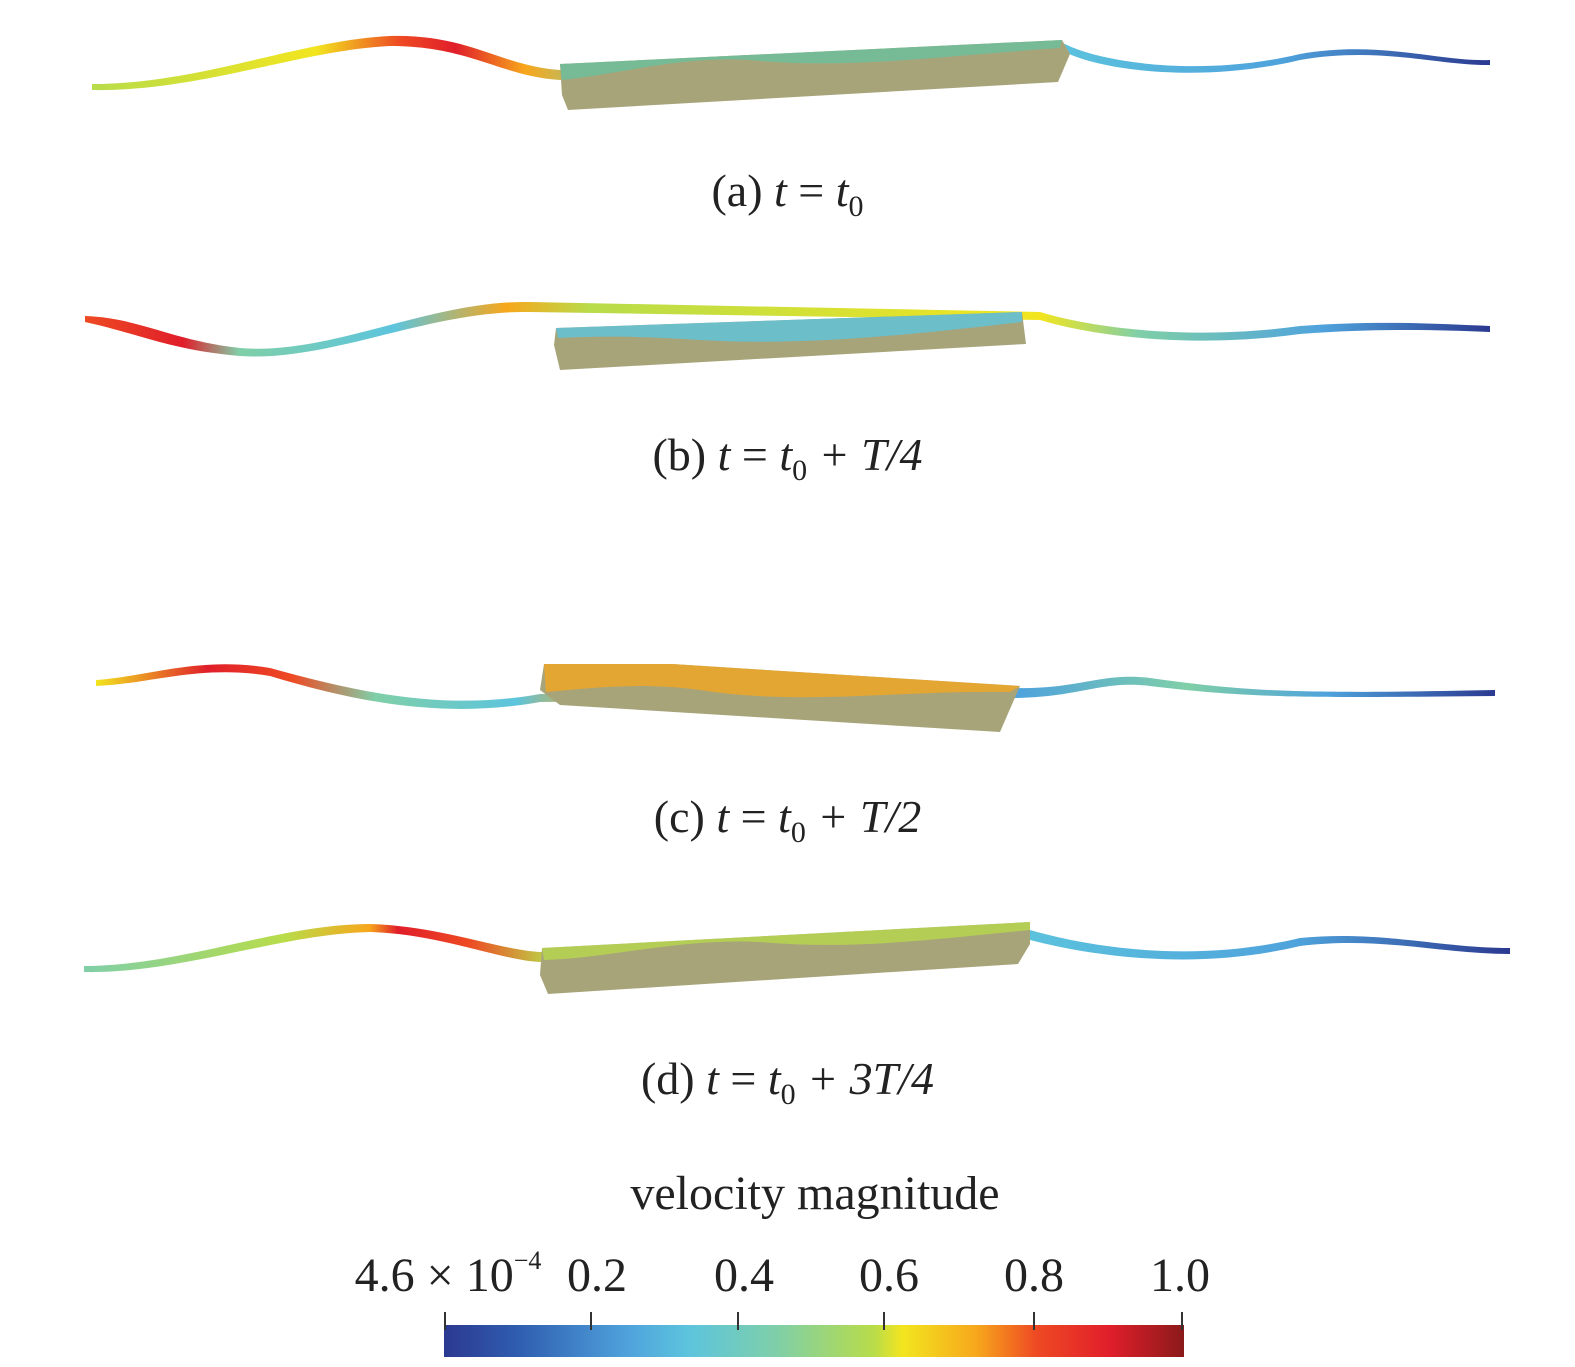  Describe the element at coordinates (1034, 1275) in the screenshot. I see `colorbar-tick-label: 0.8` at that location.